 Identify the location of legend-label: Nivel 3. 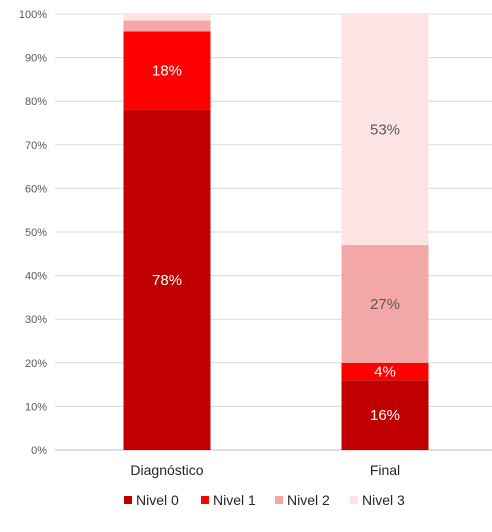
(383, 500).